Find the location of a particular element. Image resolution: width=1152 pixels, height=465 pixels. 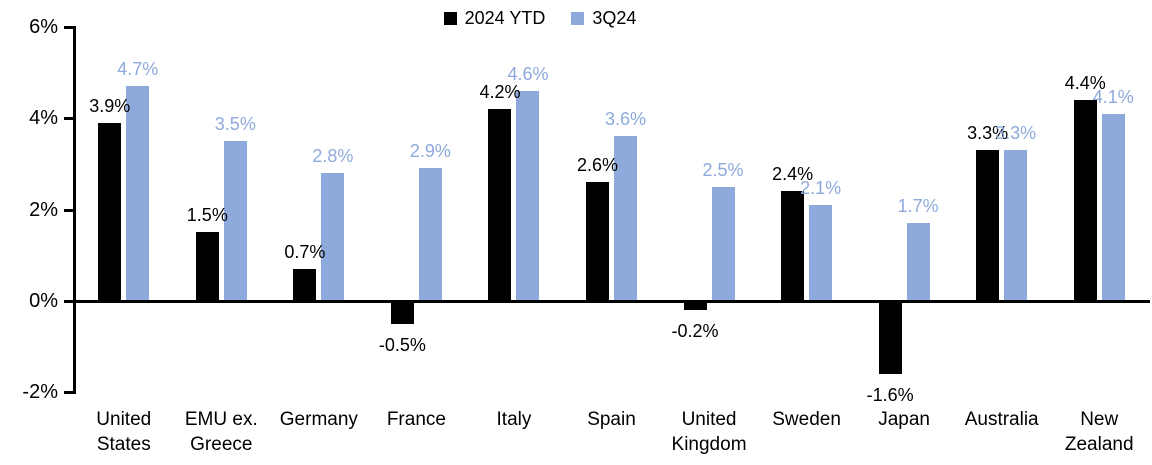

value-label: 3.9% is located at coordinates (110, 105).